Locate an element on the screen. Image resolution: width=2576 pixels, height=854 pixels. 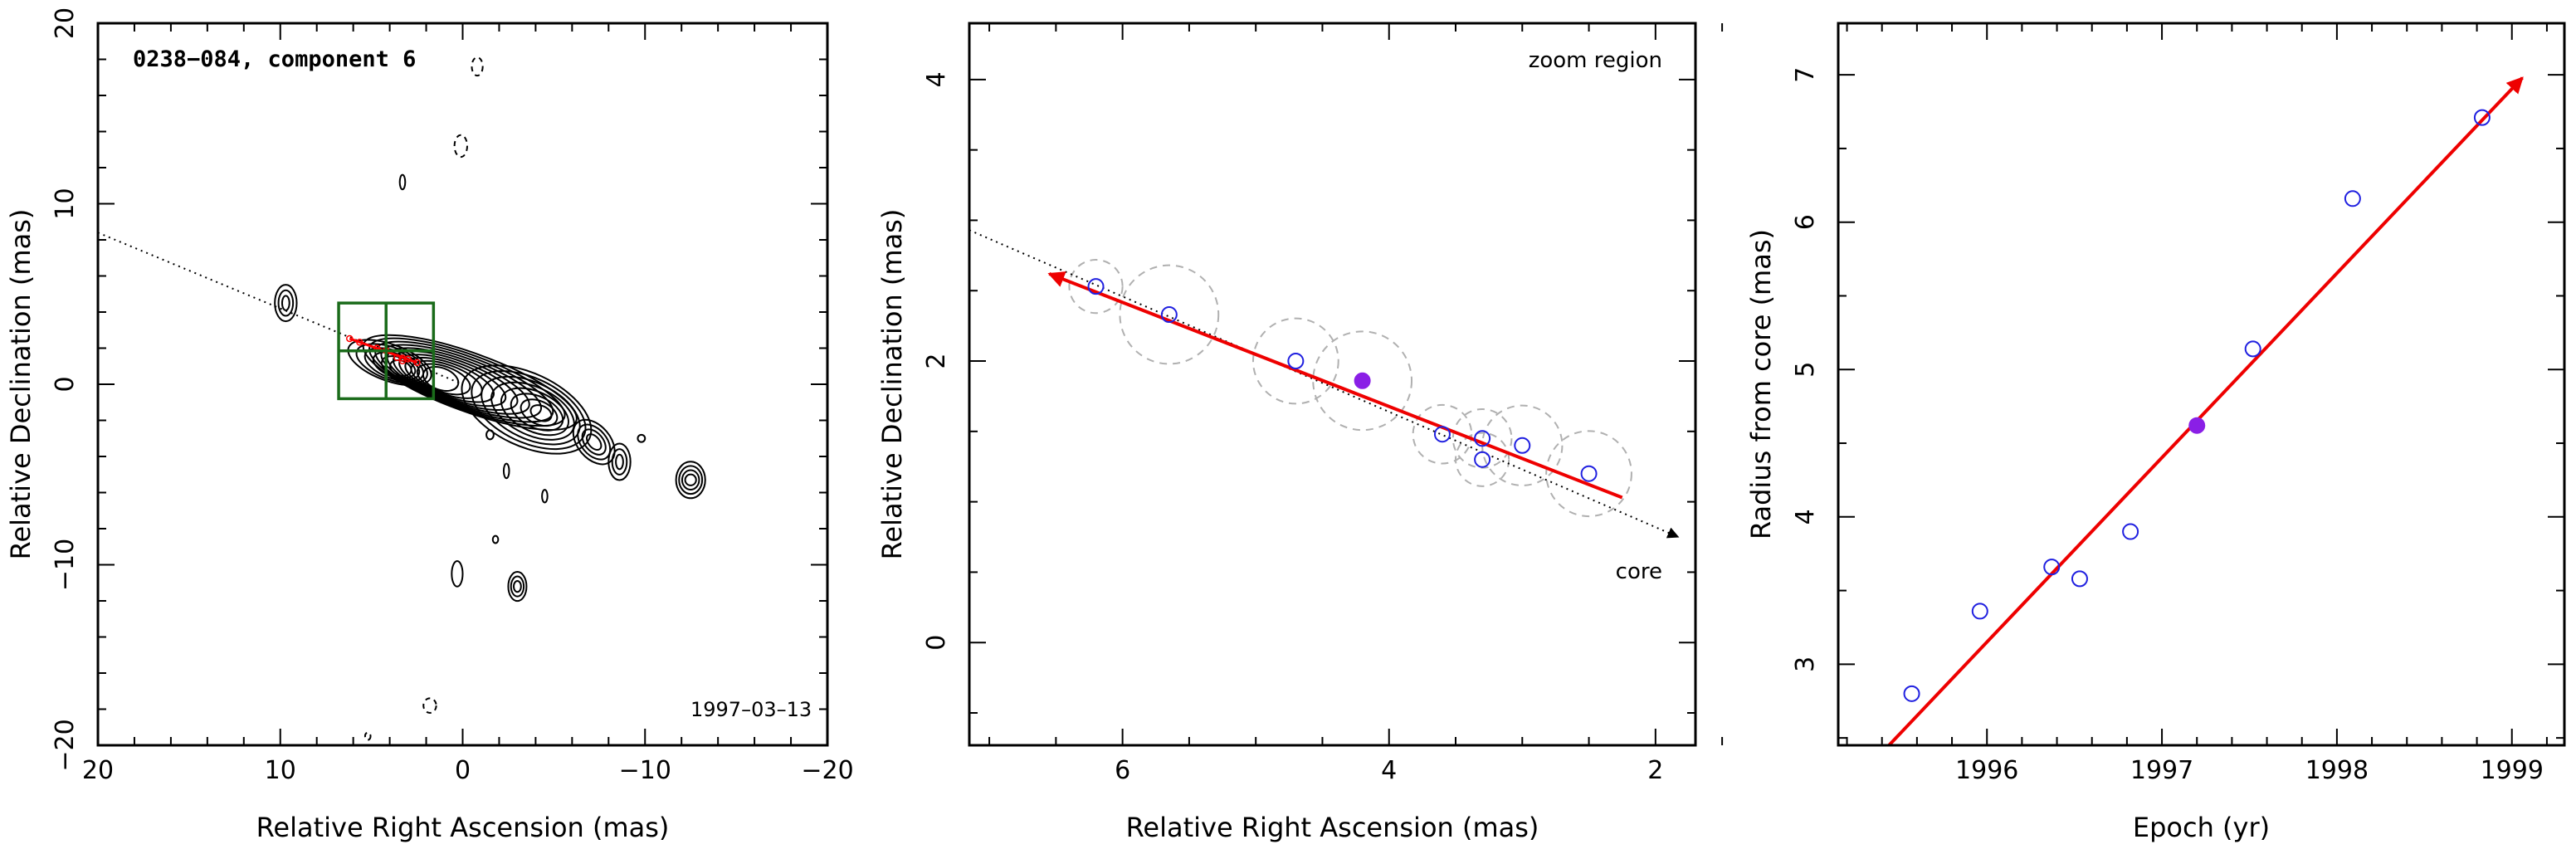
jet-axis-line is located at coordinates (1324, 384).